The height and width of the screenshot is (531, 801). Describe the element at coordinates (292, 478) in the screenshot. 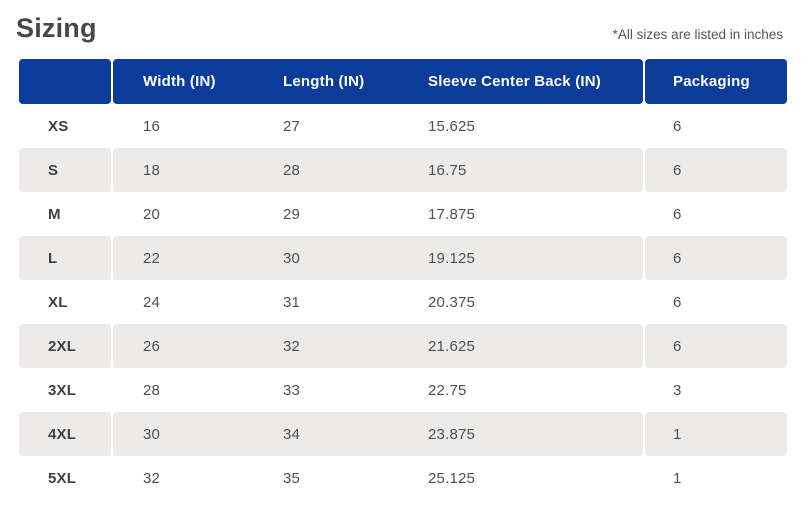

I see `length-cell: 35` at that location.